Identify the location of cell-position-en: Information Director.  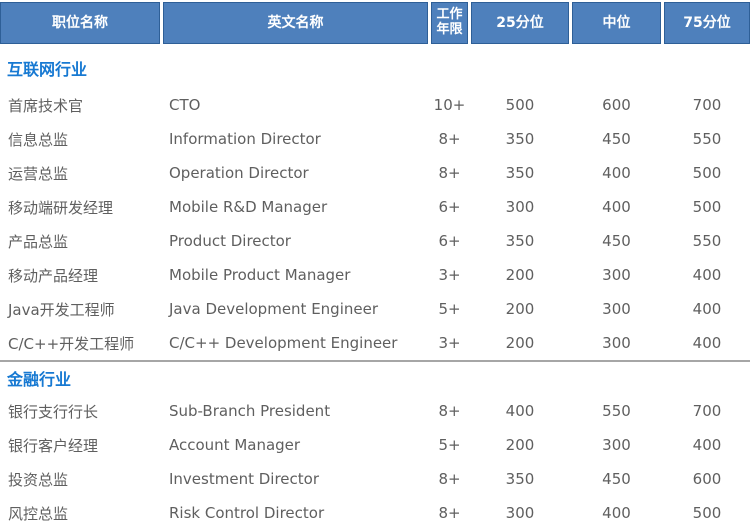
(245, 139).